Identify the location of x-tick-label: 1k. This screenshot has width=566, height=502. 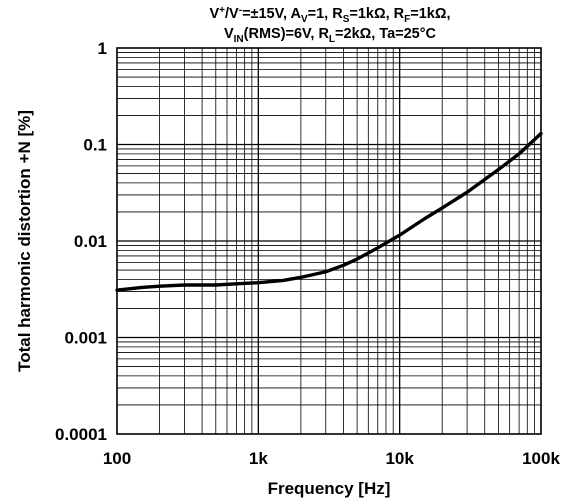
(258, 458).